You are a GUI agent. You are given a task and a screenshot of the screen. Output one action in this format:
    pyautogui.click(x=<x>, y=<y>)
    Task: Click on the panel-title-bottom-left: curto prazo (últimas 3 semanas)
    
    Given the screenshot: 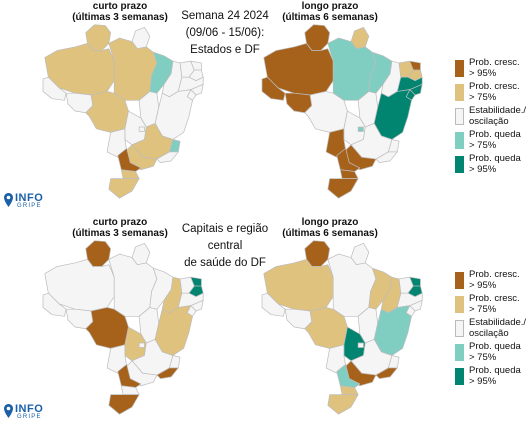 What is the action you would take?
    pyautogui.click(x=120, y=228)
    